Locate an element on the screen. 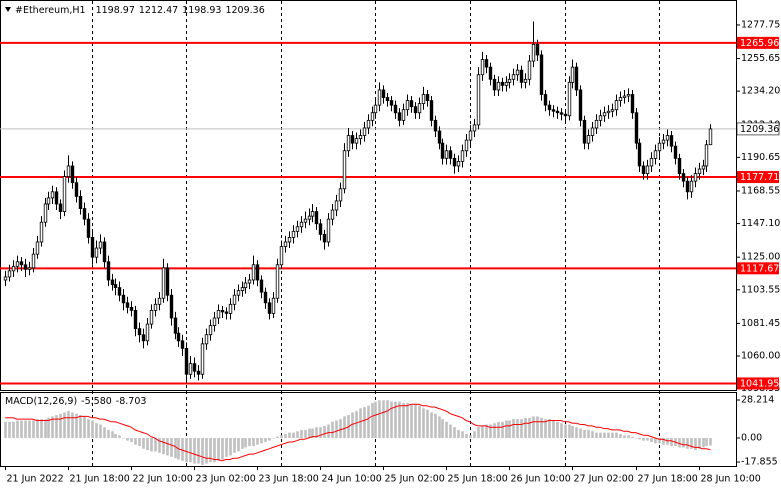 The image size is (781, 493). level-label-box is located at coordinates (758, 177).